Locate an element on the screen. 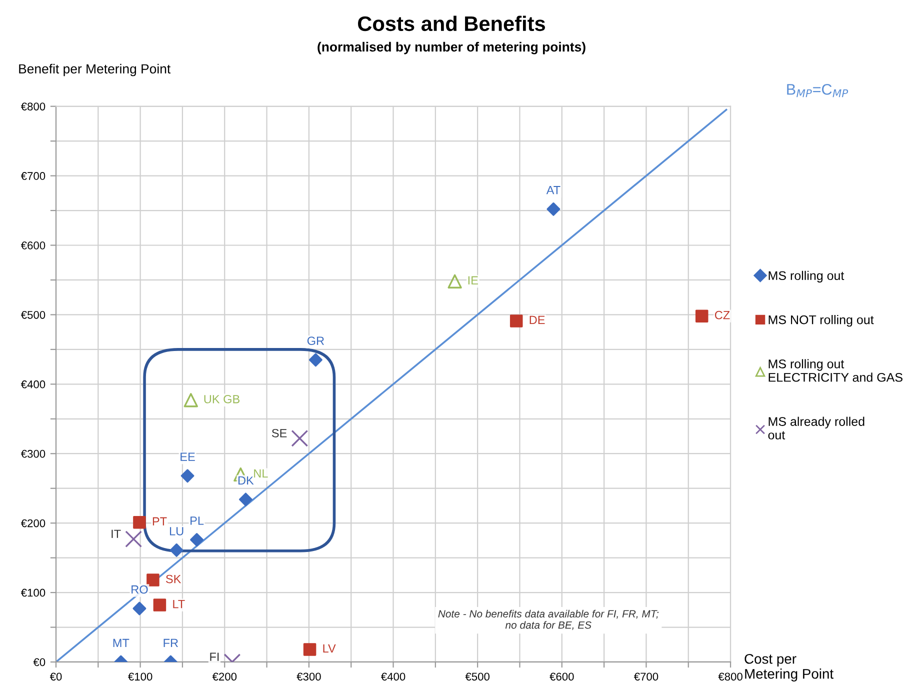  y-tick-label: €800 is located at coordinates (33, 106).